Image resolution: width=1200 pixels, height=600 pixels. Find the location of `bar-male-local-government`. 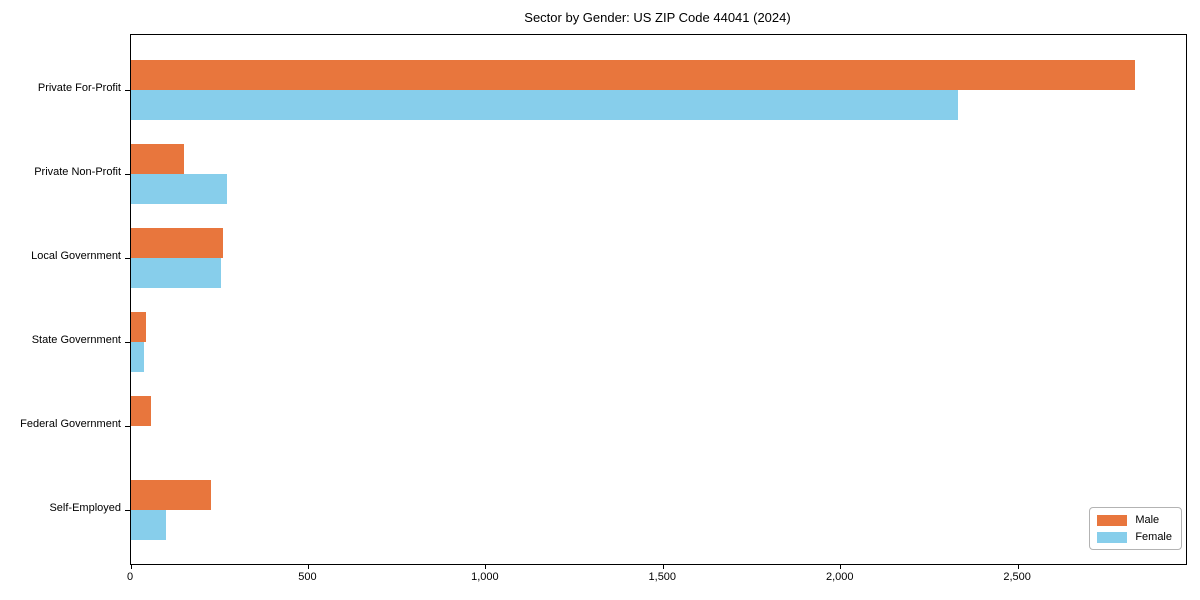

bar-male-local-government is located at coordinates (177, 243).